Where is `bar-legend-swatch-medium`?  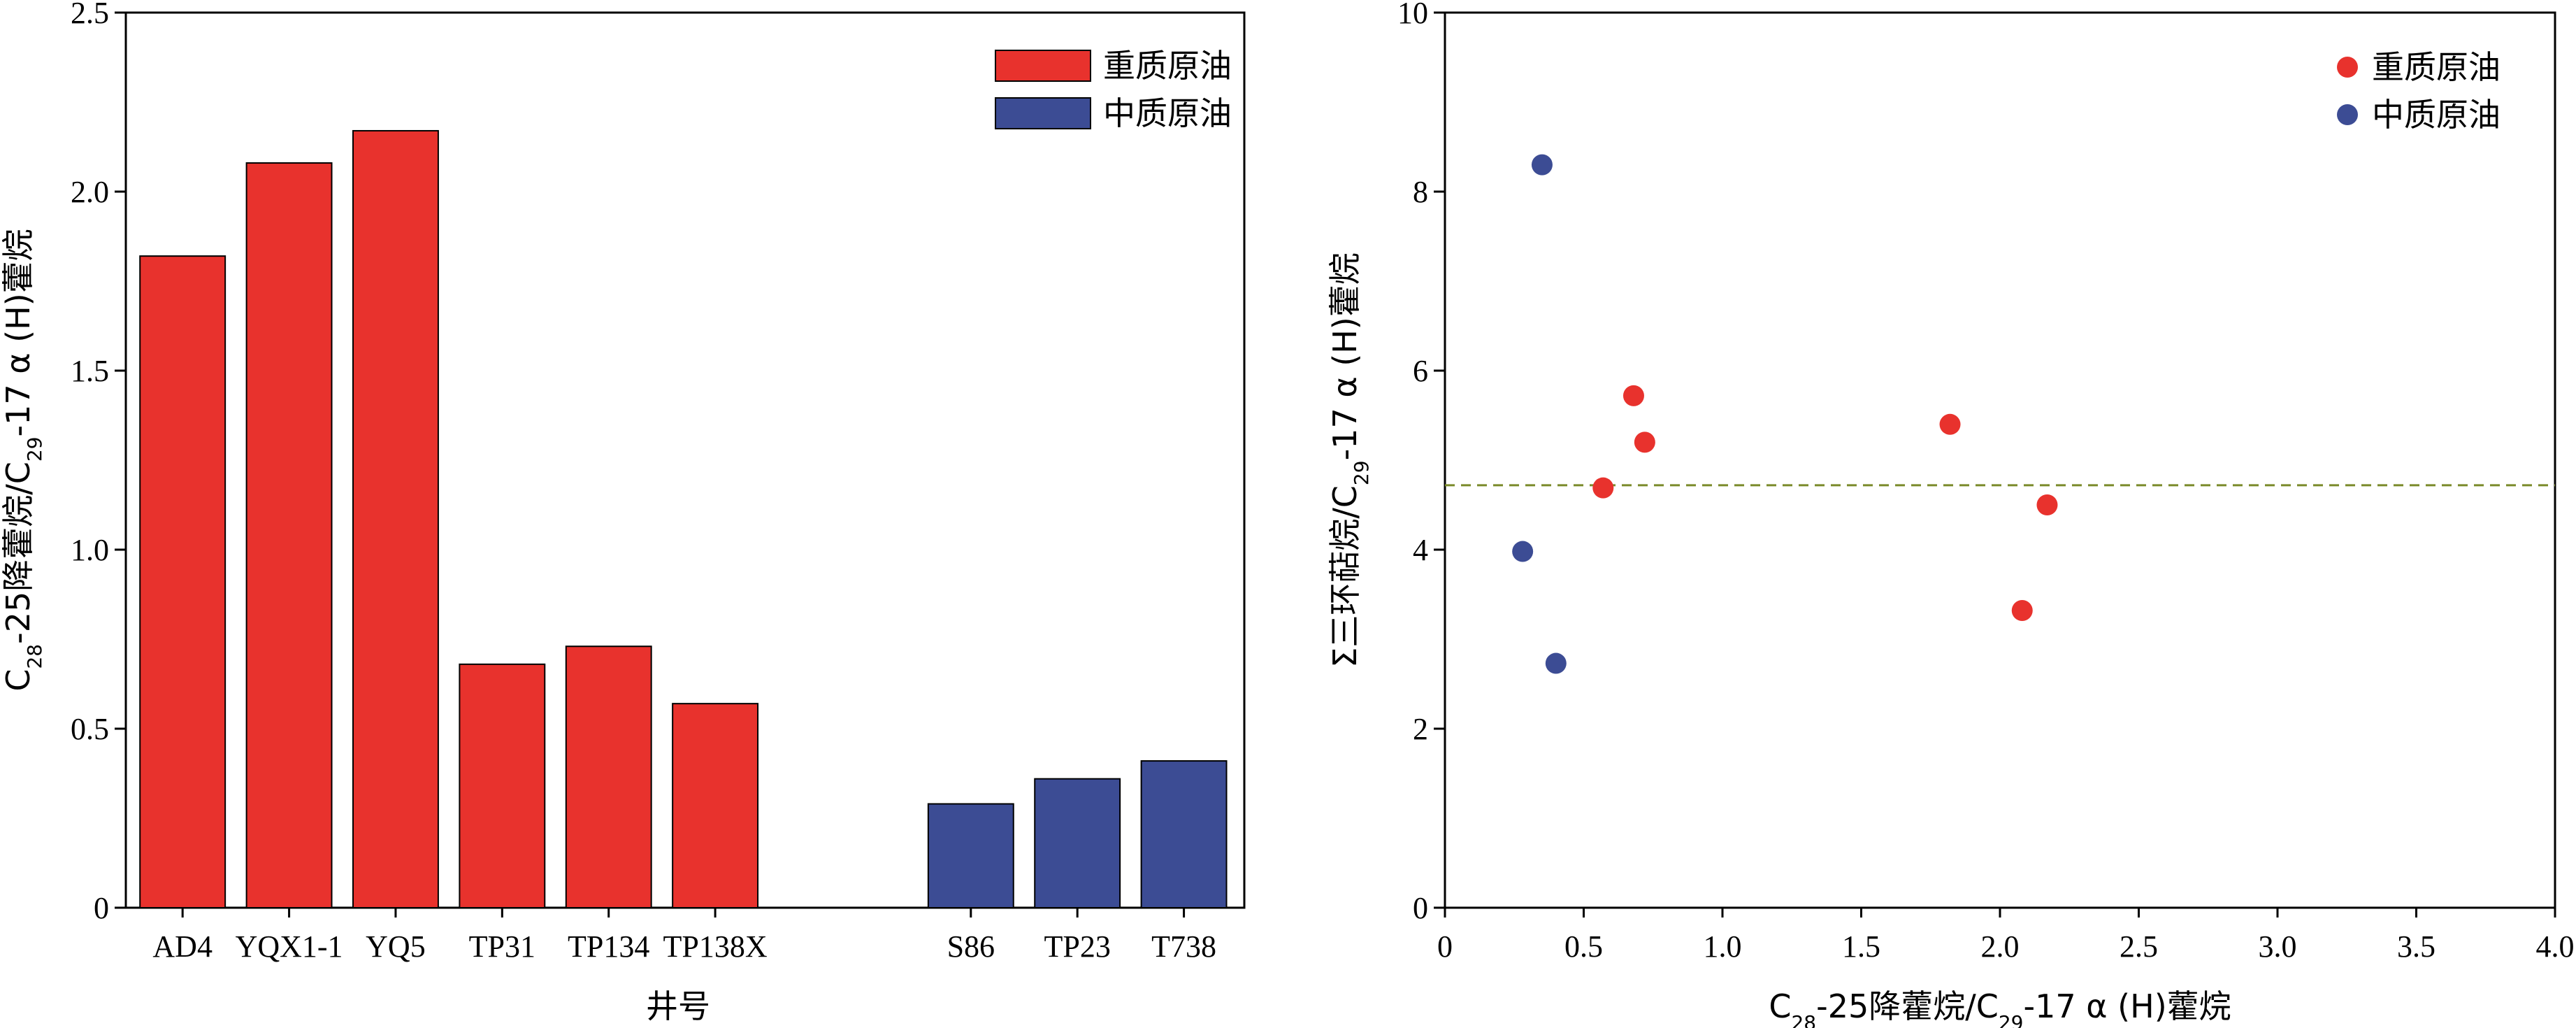
bar-legend-swatch-medium is located at coordinates (1043, 113).